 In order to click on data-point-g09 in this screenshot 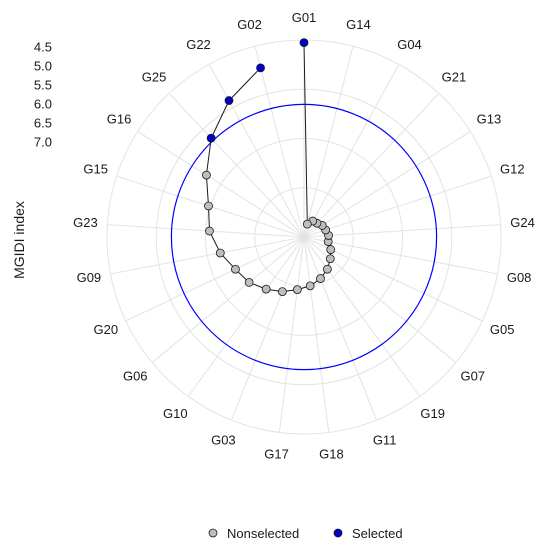, I will do `click(220, 253)`.